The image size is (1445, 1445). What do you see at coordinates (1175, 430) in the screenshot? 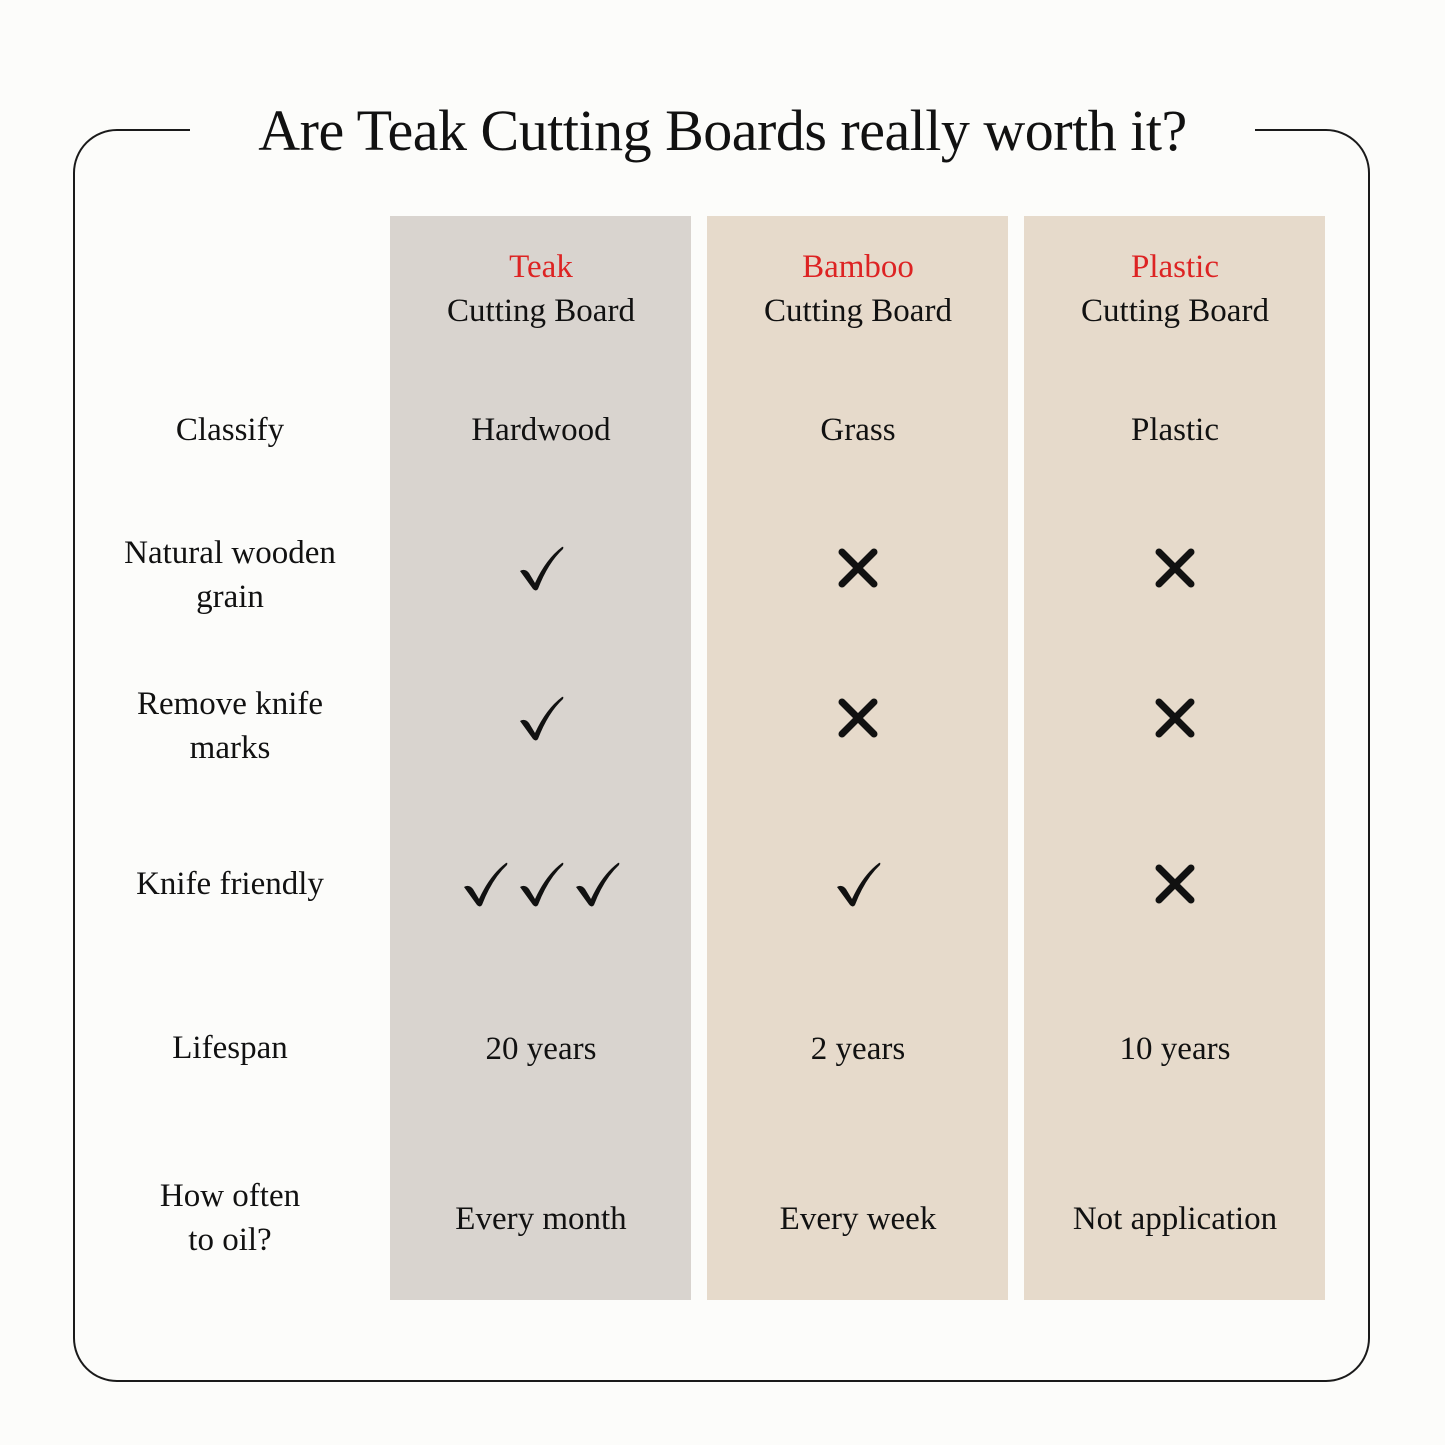
I see `table-cell: Plastic` at bounding box center [1175, 430].